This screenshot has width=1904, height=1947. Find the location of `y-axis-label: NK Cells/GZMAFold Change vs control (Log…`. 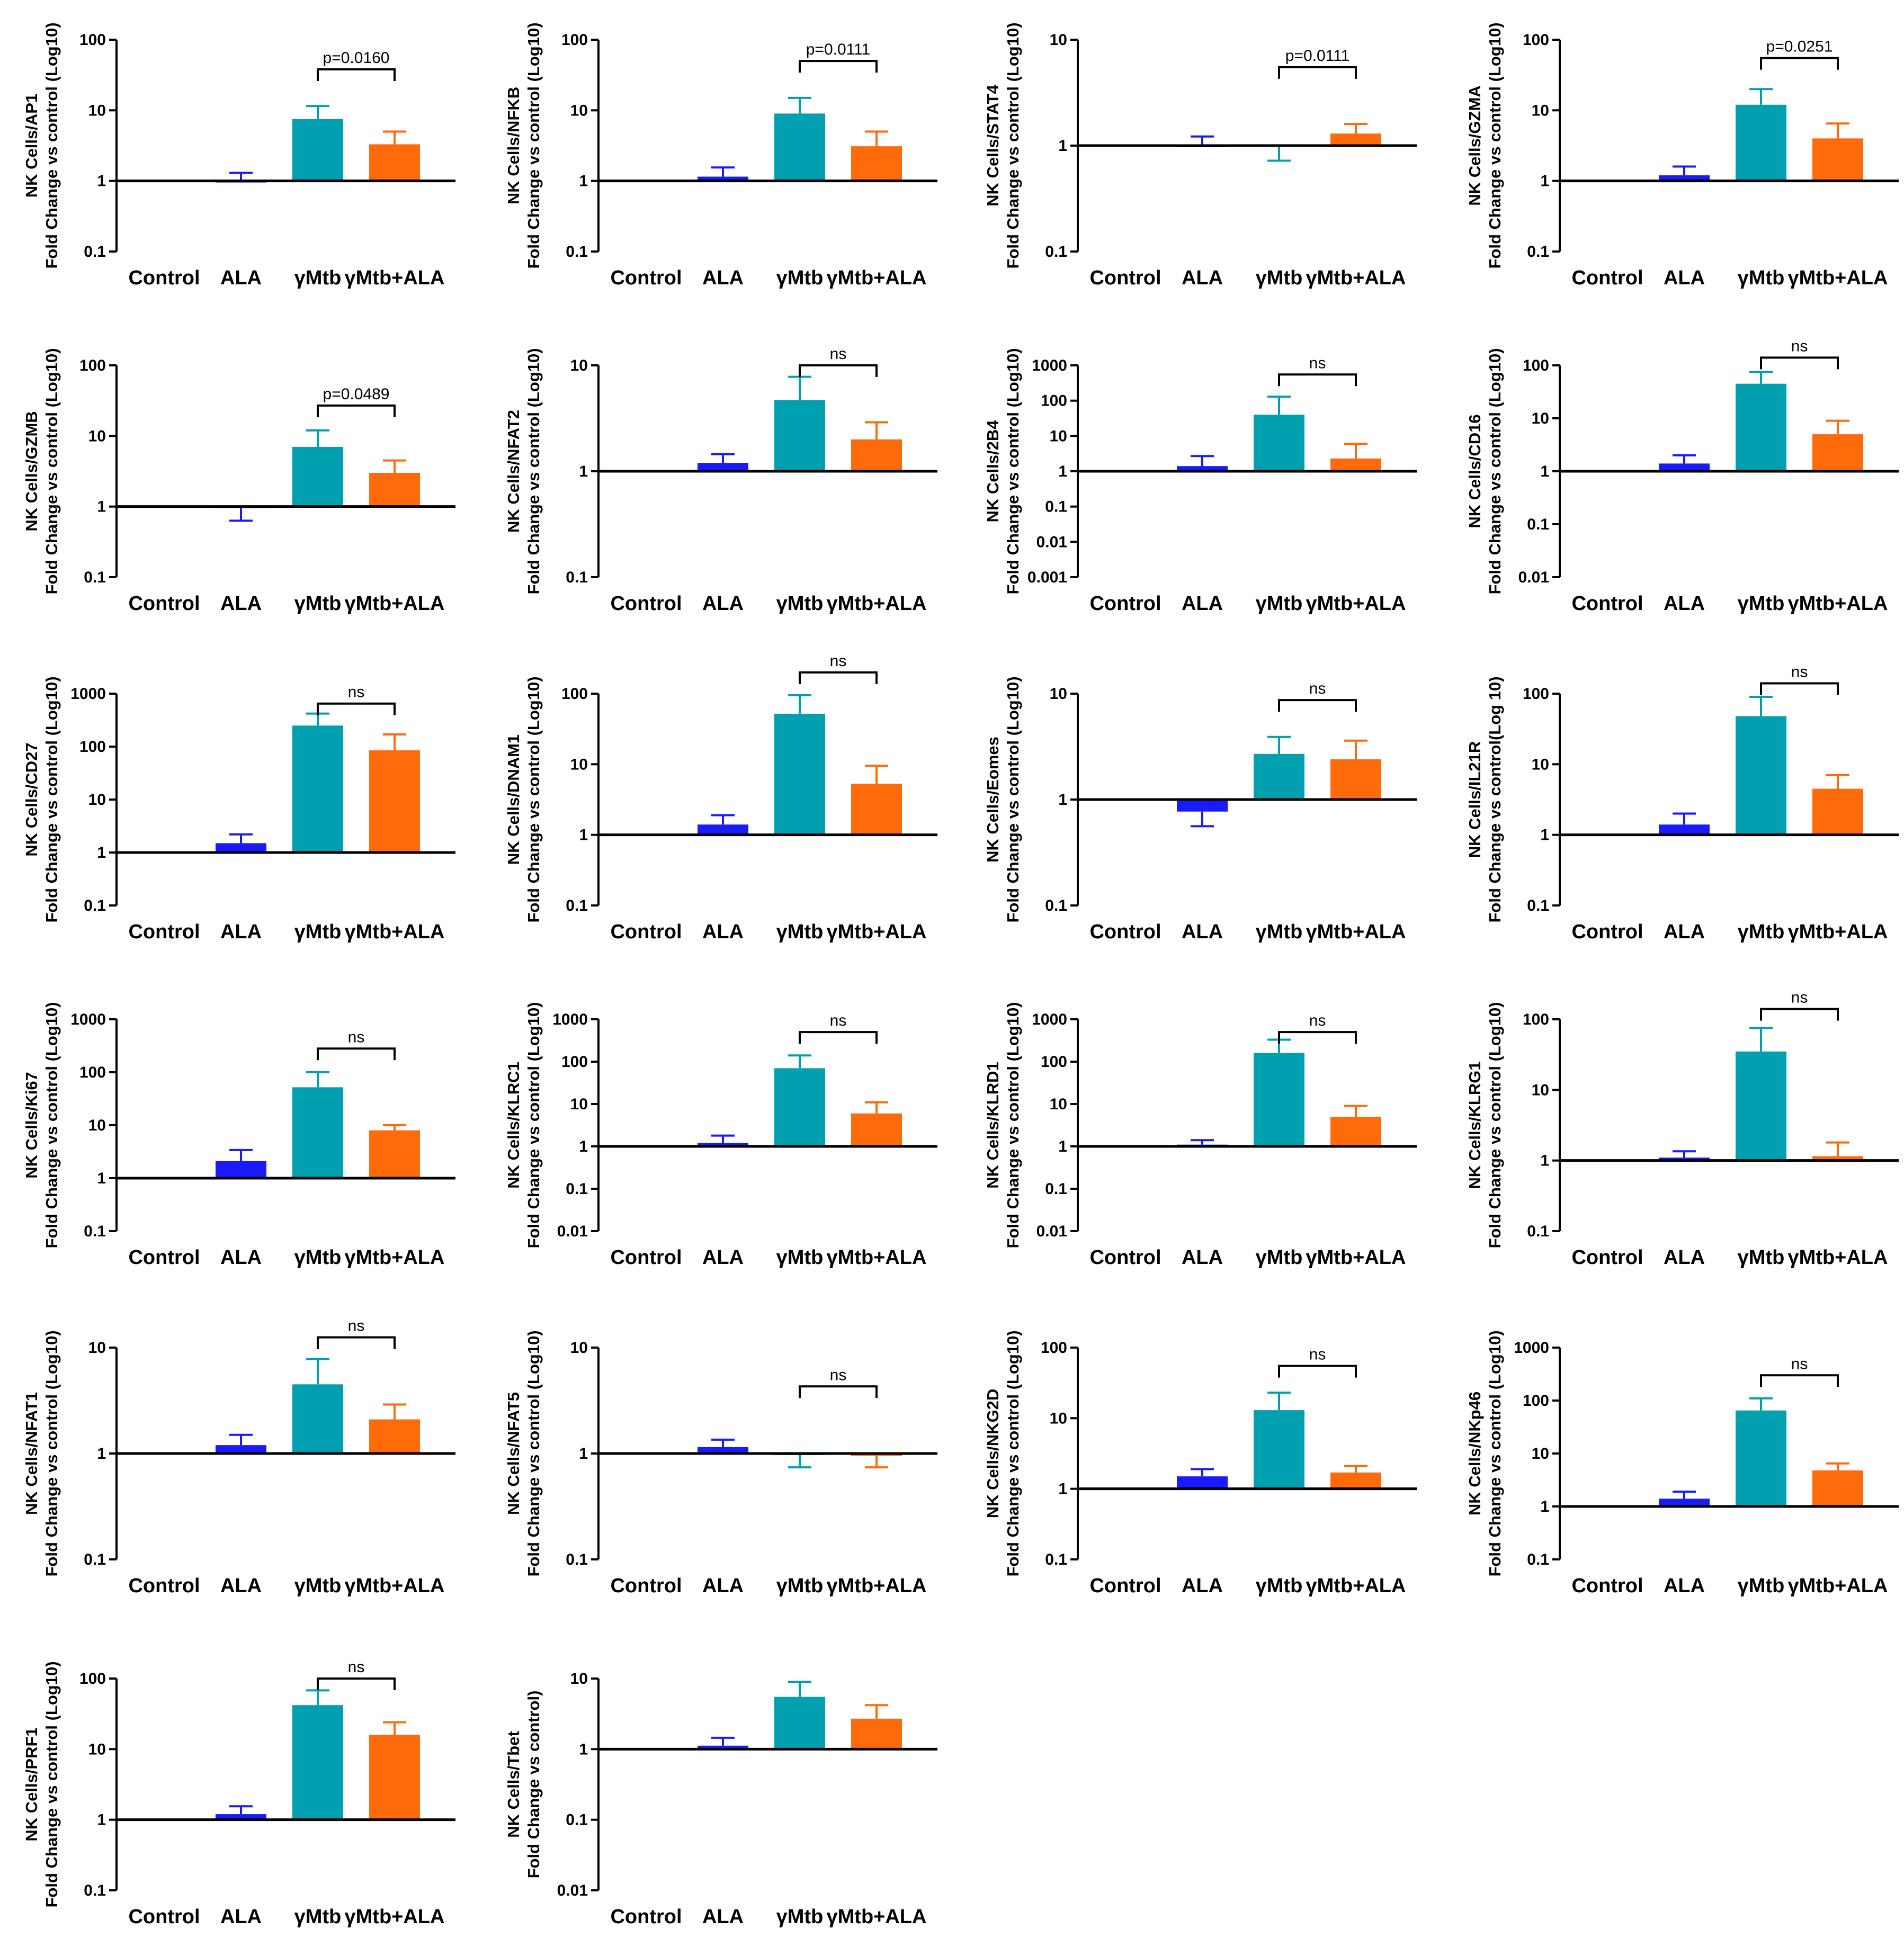

y-axis-label: NK Cells/GZMAFold Change vs control (Log… is located at coordinates (1485, 145).